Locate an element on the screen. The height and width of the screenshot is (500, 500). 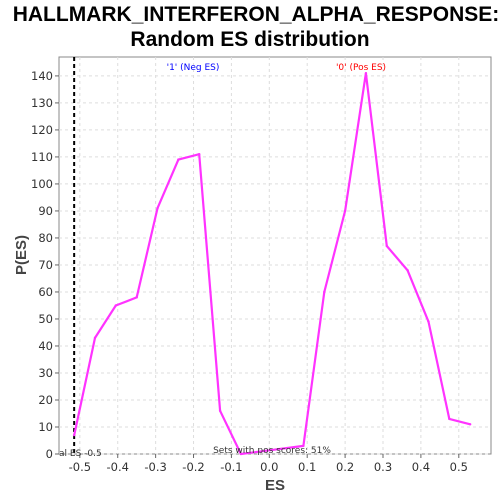
y-tick-label: 80 is located at coordinates (45, 238).